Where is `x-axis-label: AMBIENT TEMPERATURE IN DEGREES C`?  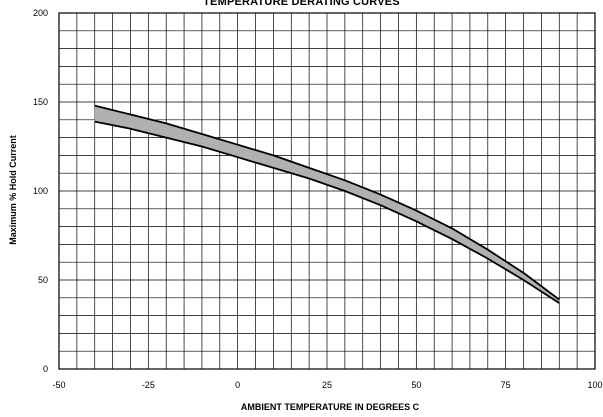
x-axis-label: AMBIENT TEMPERATURE IN DEGREES C is located at coordinates (330, 407).